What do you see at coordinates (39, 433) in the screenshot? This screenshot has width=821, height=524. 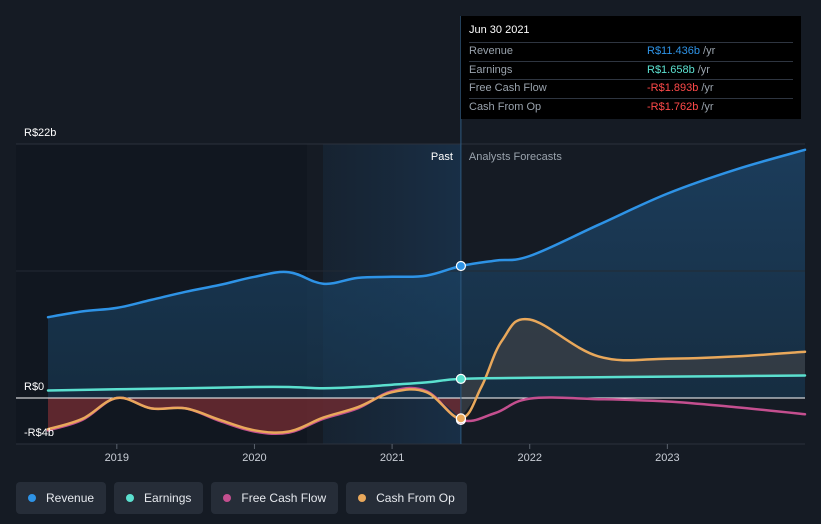 I see `y-tick-label: -R$4b` at bounding box center [39, 433].